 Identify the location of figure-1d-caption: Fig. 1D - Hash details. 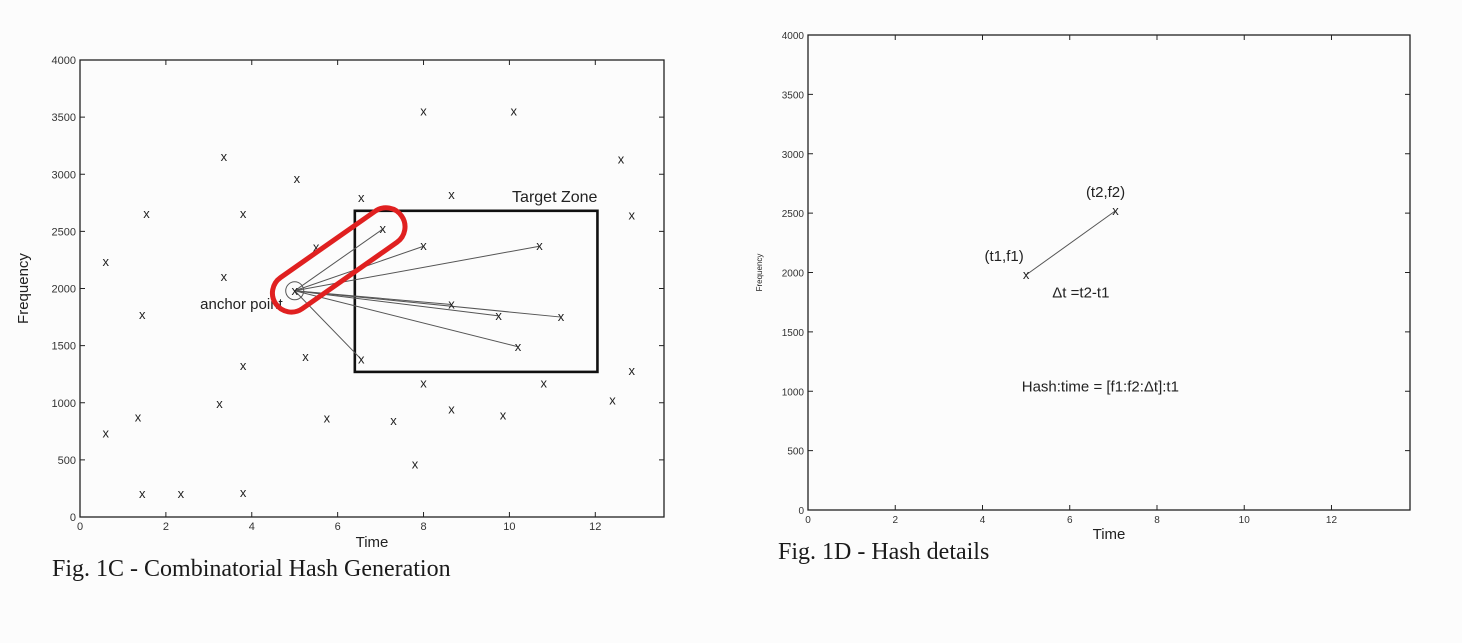
(884, 552).